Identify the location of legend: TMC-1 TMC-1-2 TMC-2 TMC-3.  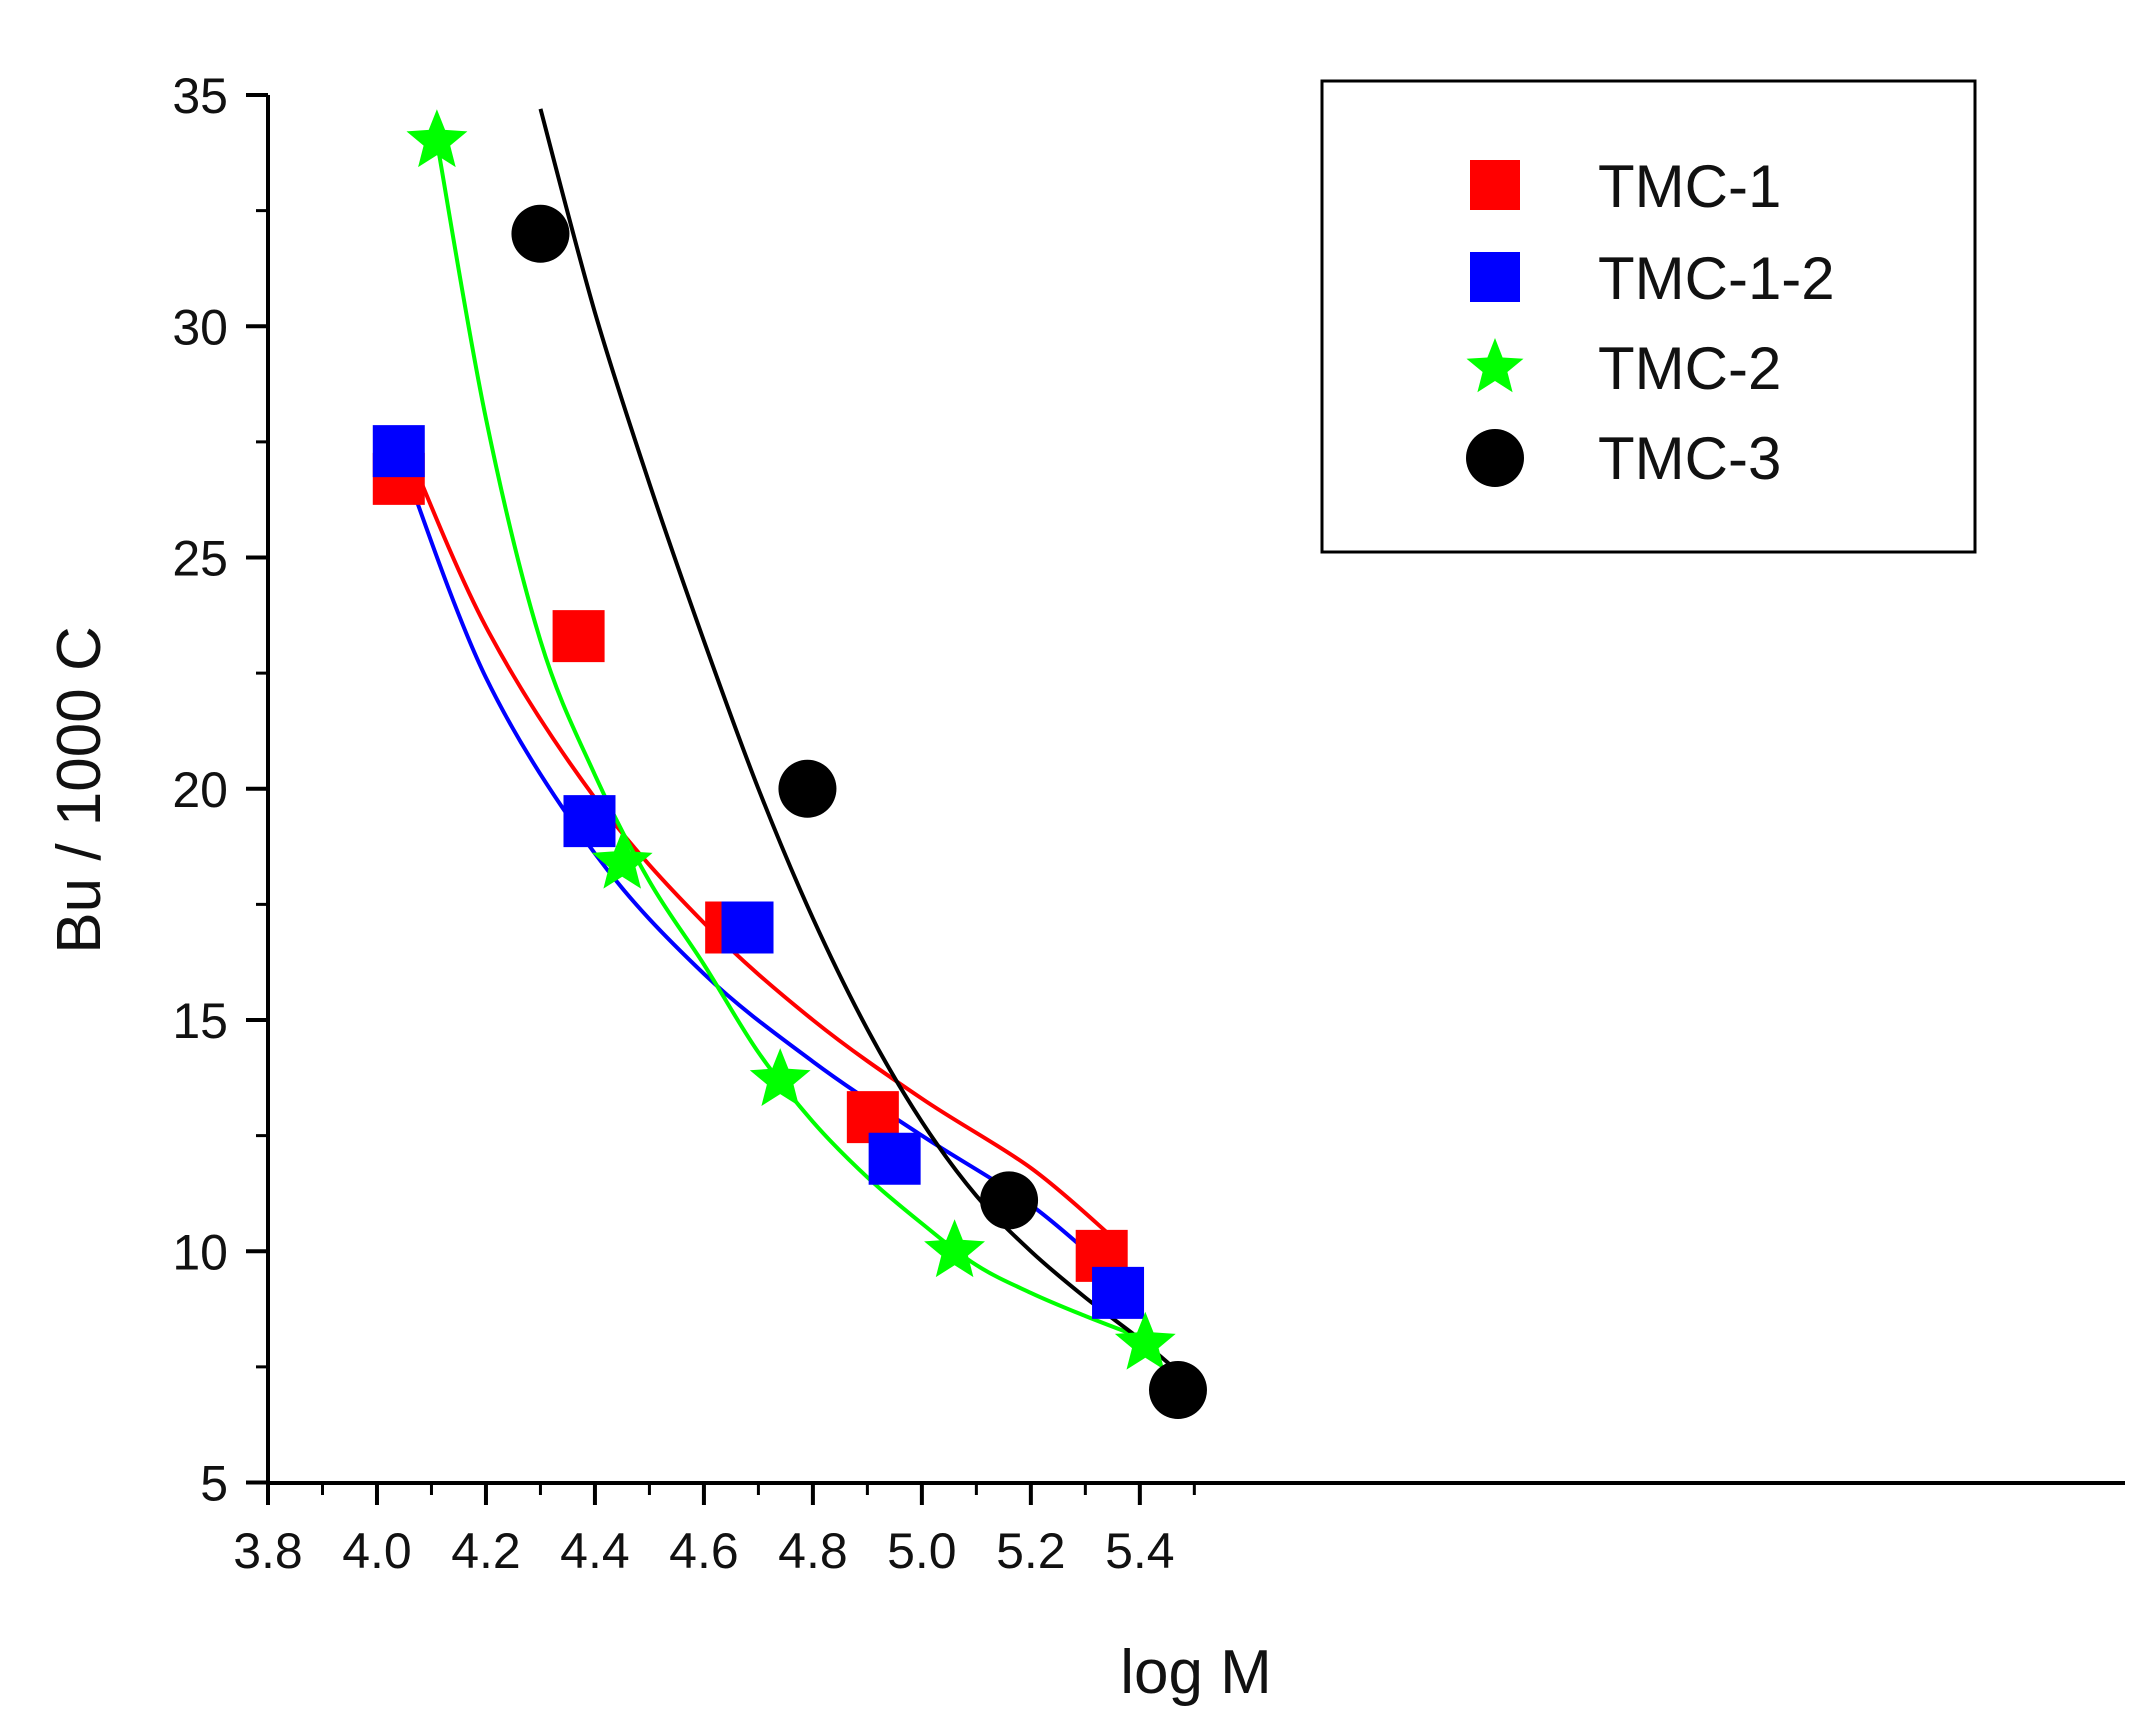
(1648, 316).